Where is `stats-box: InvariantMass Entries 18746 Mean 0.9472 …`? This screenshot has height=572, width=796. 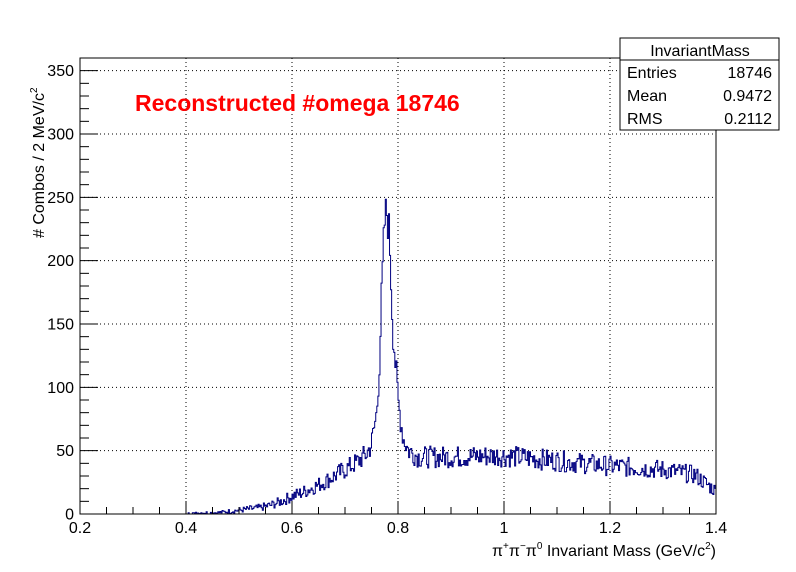 stats-box: InvariantMass Entries 18746 Mean 0.9472 … is located at coordinates (699, 84).